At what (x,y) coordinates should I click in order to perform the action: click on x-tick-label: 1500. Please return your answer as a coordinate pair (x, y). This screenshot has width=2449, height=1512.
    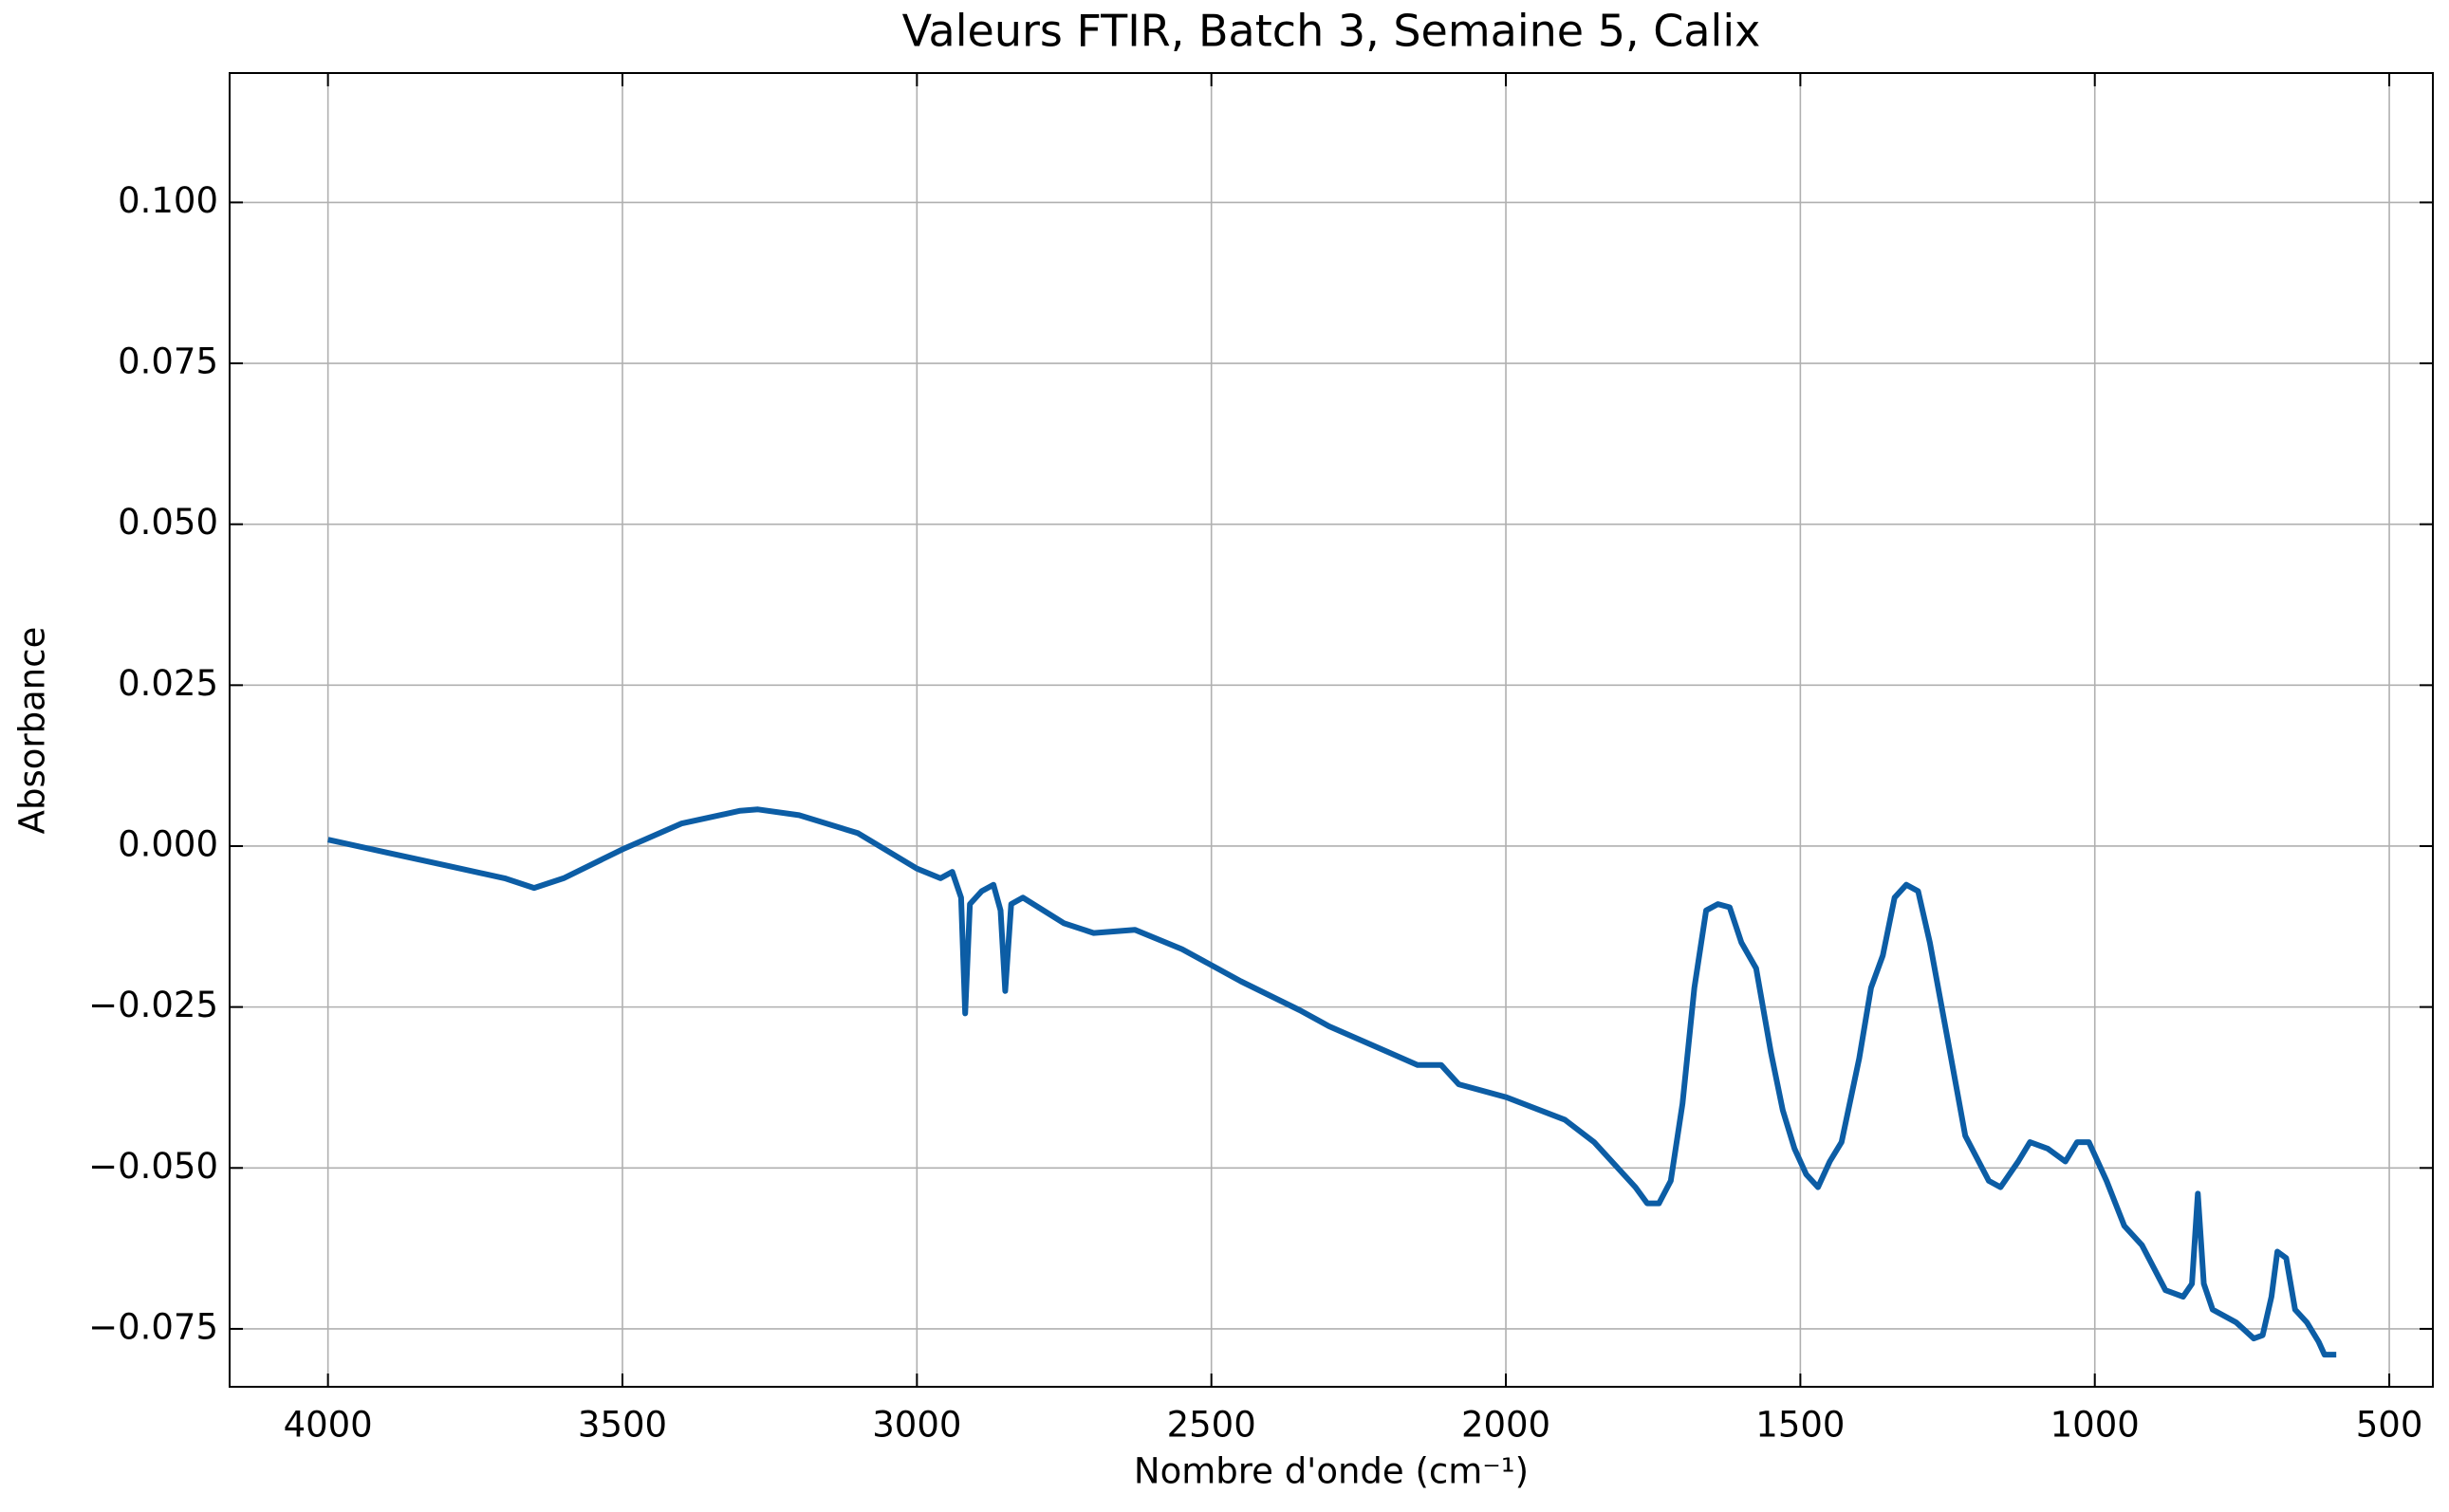
    Looking at the image, I should click on (1800, 1425).